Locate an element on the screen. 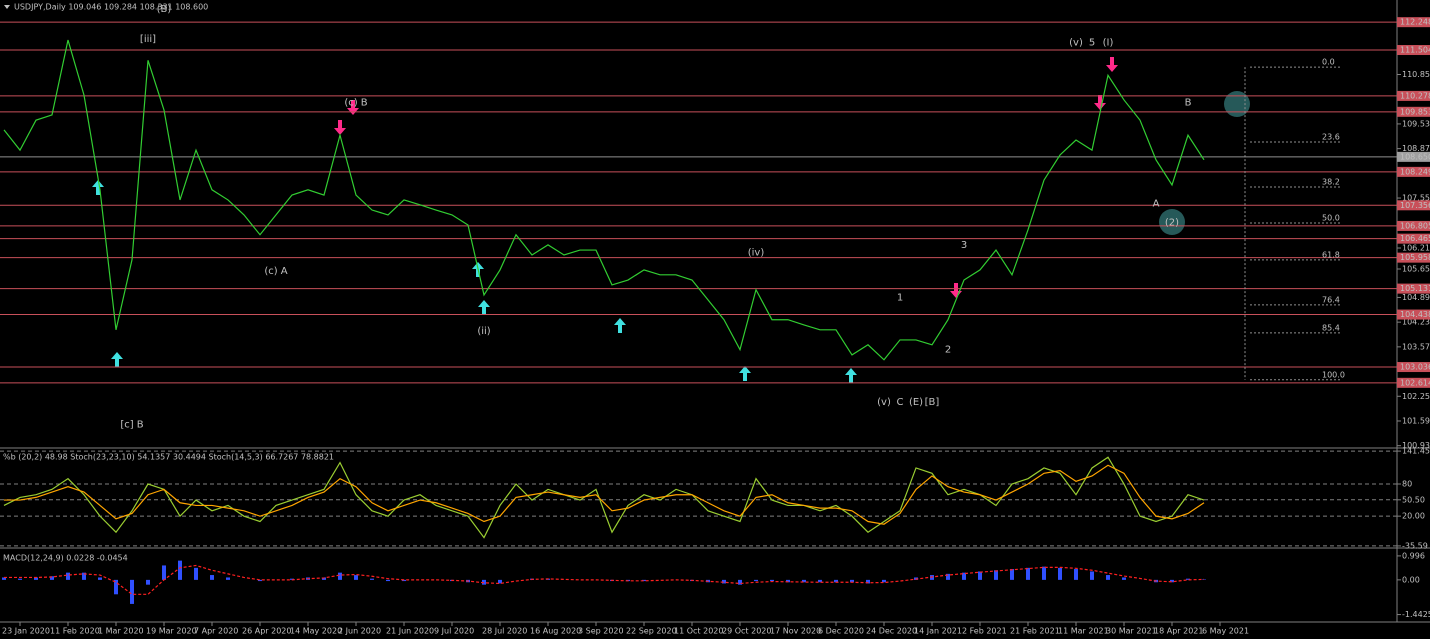 The width and height of the screenshot is (1430, 639). x-tick-label: 23 Jan 2020 is located at coordinates (26, 631).